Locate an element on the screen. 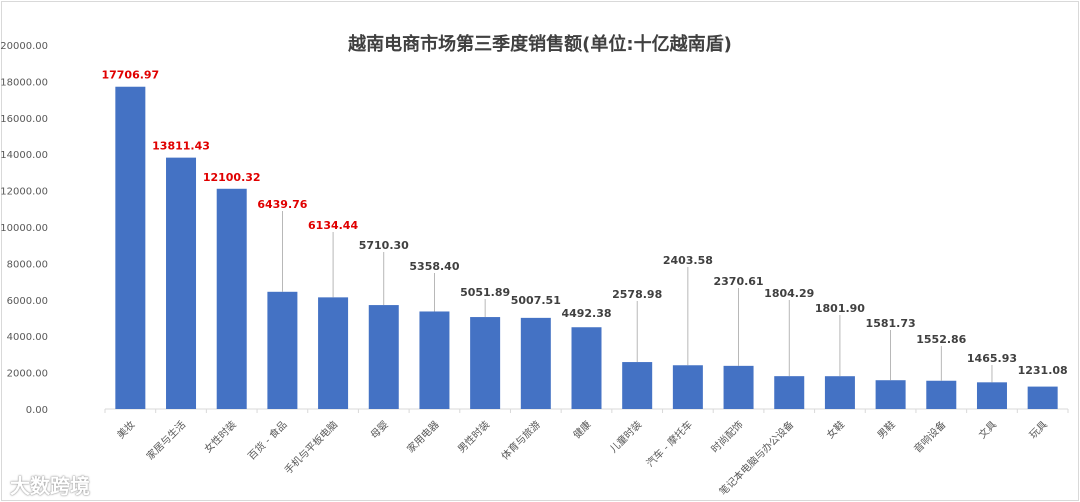 The width and height of the screenshot is (1080, 502). bar-文具 is located at coordinates (991, 395).